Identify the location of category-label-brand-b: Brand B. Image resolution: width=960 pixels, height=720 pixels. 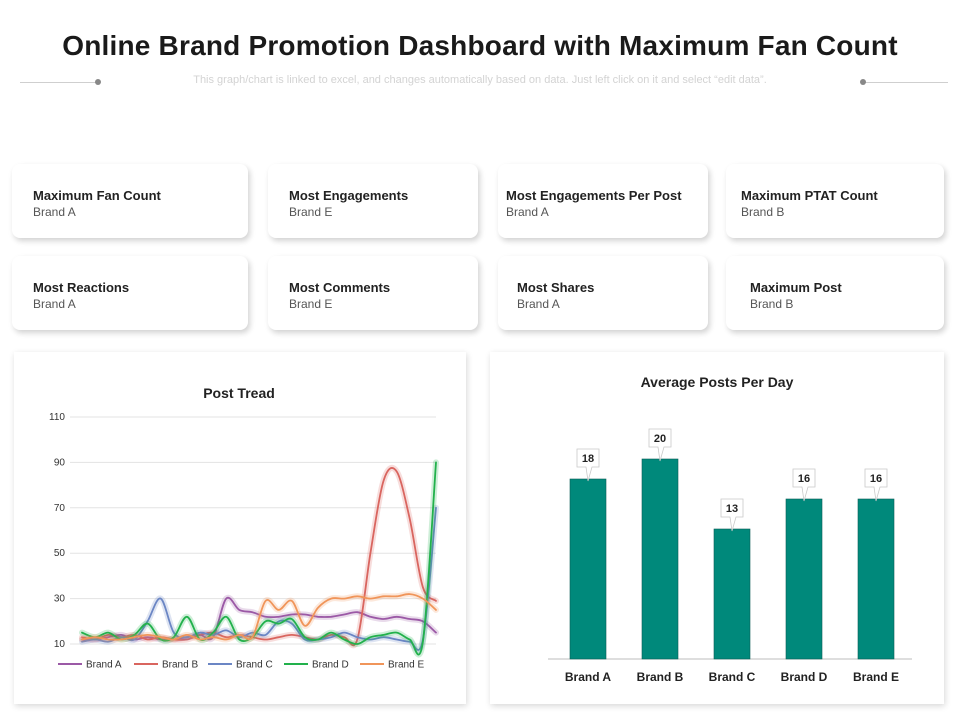
(660, 677).